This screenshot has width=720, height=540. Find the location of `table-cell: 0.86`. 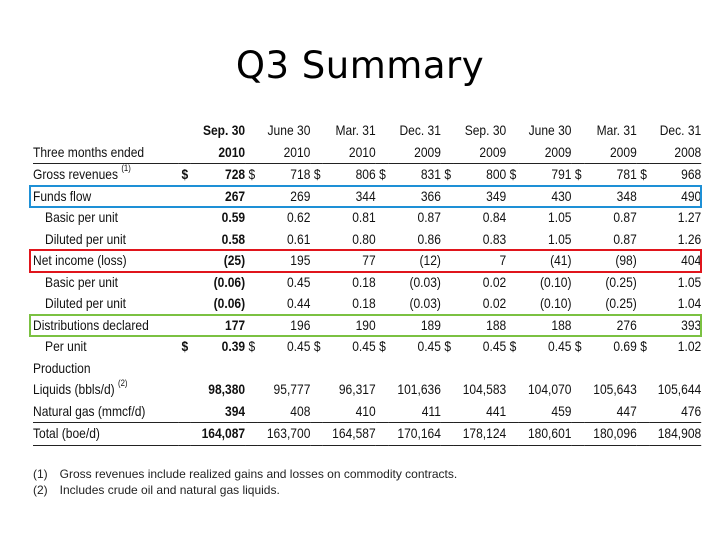

table-cell: 0.86 is located at coordinates (429, 238).